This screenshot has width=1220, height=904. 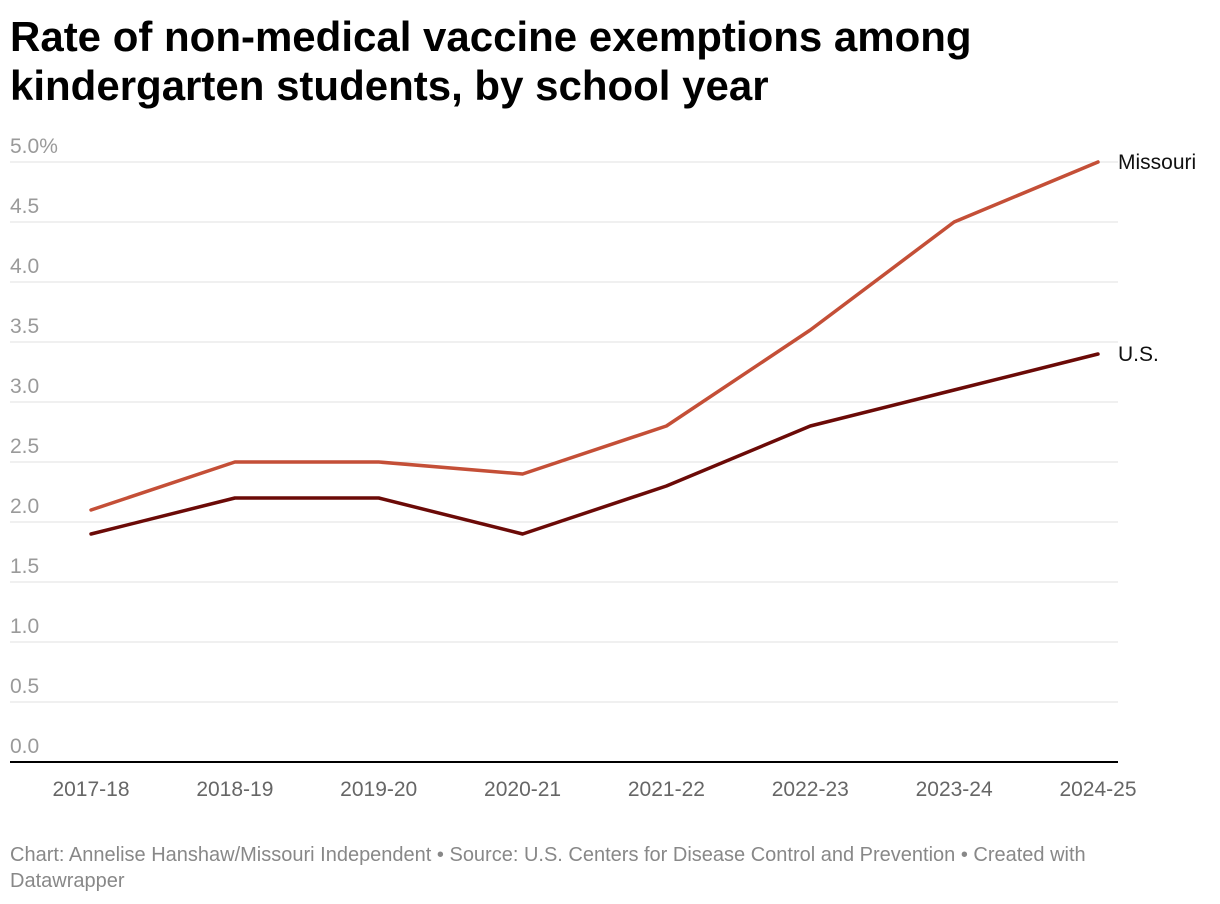 What do you see at coordinates (1097, 789) in the screenshot?
I see `x-tick-label: 2024-25` at bounding box center [1097, 789].